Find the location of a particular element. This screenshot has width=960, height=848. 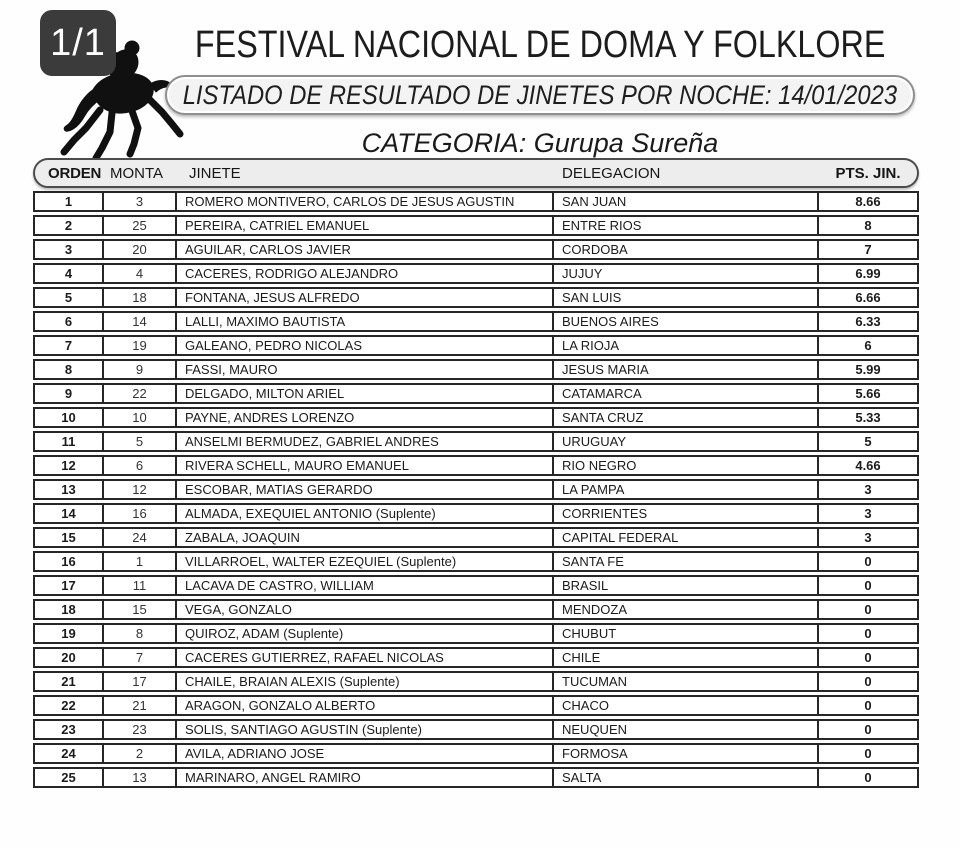

cell-orden: 14 is located at coordinates (69, 513).